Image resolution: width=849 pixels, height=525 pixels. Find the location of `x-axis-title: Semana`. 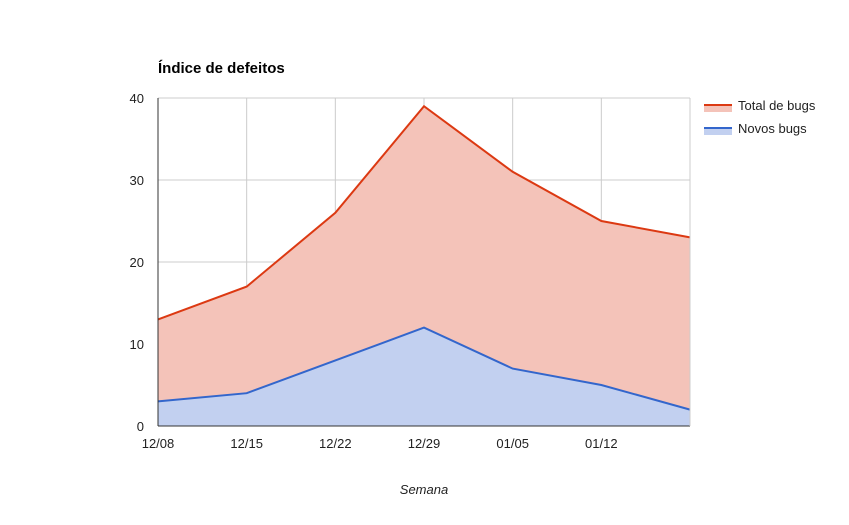

x-axis-title: Semana is located at coordinates (424, 489).